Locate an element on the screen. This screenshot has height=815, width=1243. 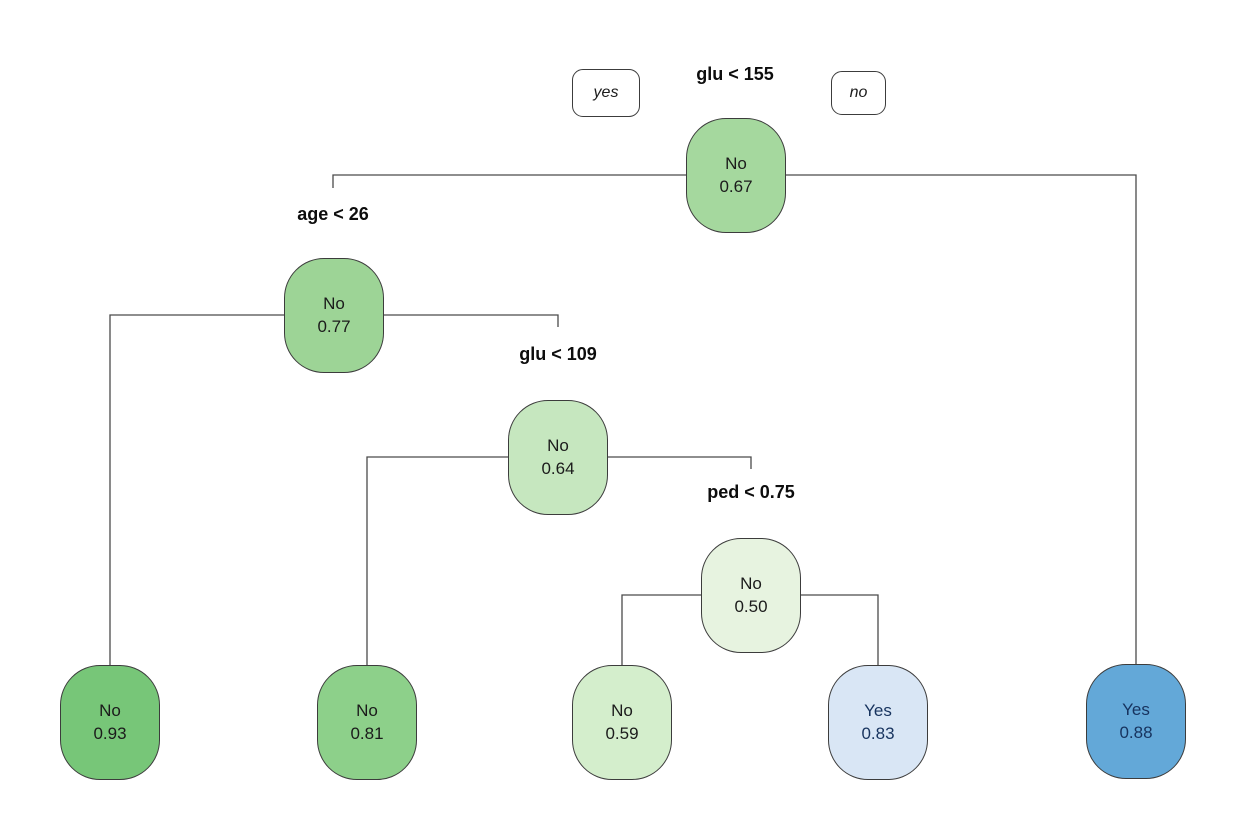
split-label-age-26: age < 26 is located at coordinates (333, 214).